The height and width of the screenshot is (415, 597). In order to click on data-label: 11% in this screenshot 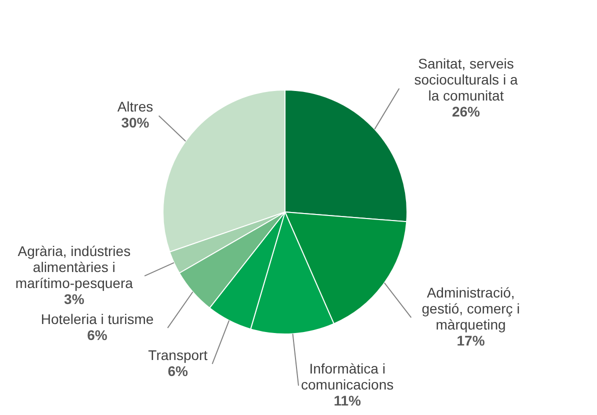, I will do `click(348, 400)`.